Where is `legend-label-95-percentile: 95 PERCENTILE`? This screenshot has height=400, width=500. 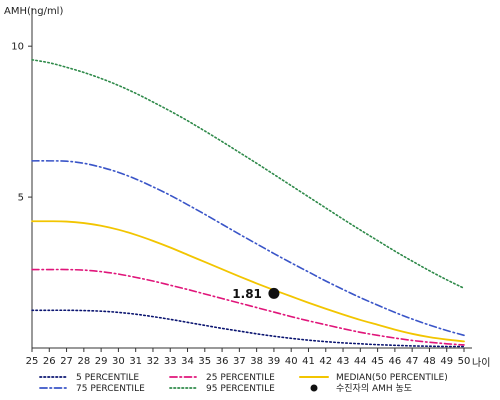 legend-label-95-percentile: 95 PERCENTILE is located at coordinates (240, 389).